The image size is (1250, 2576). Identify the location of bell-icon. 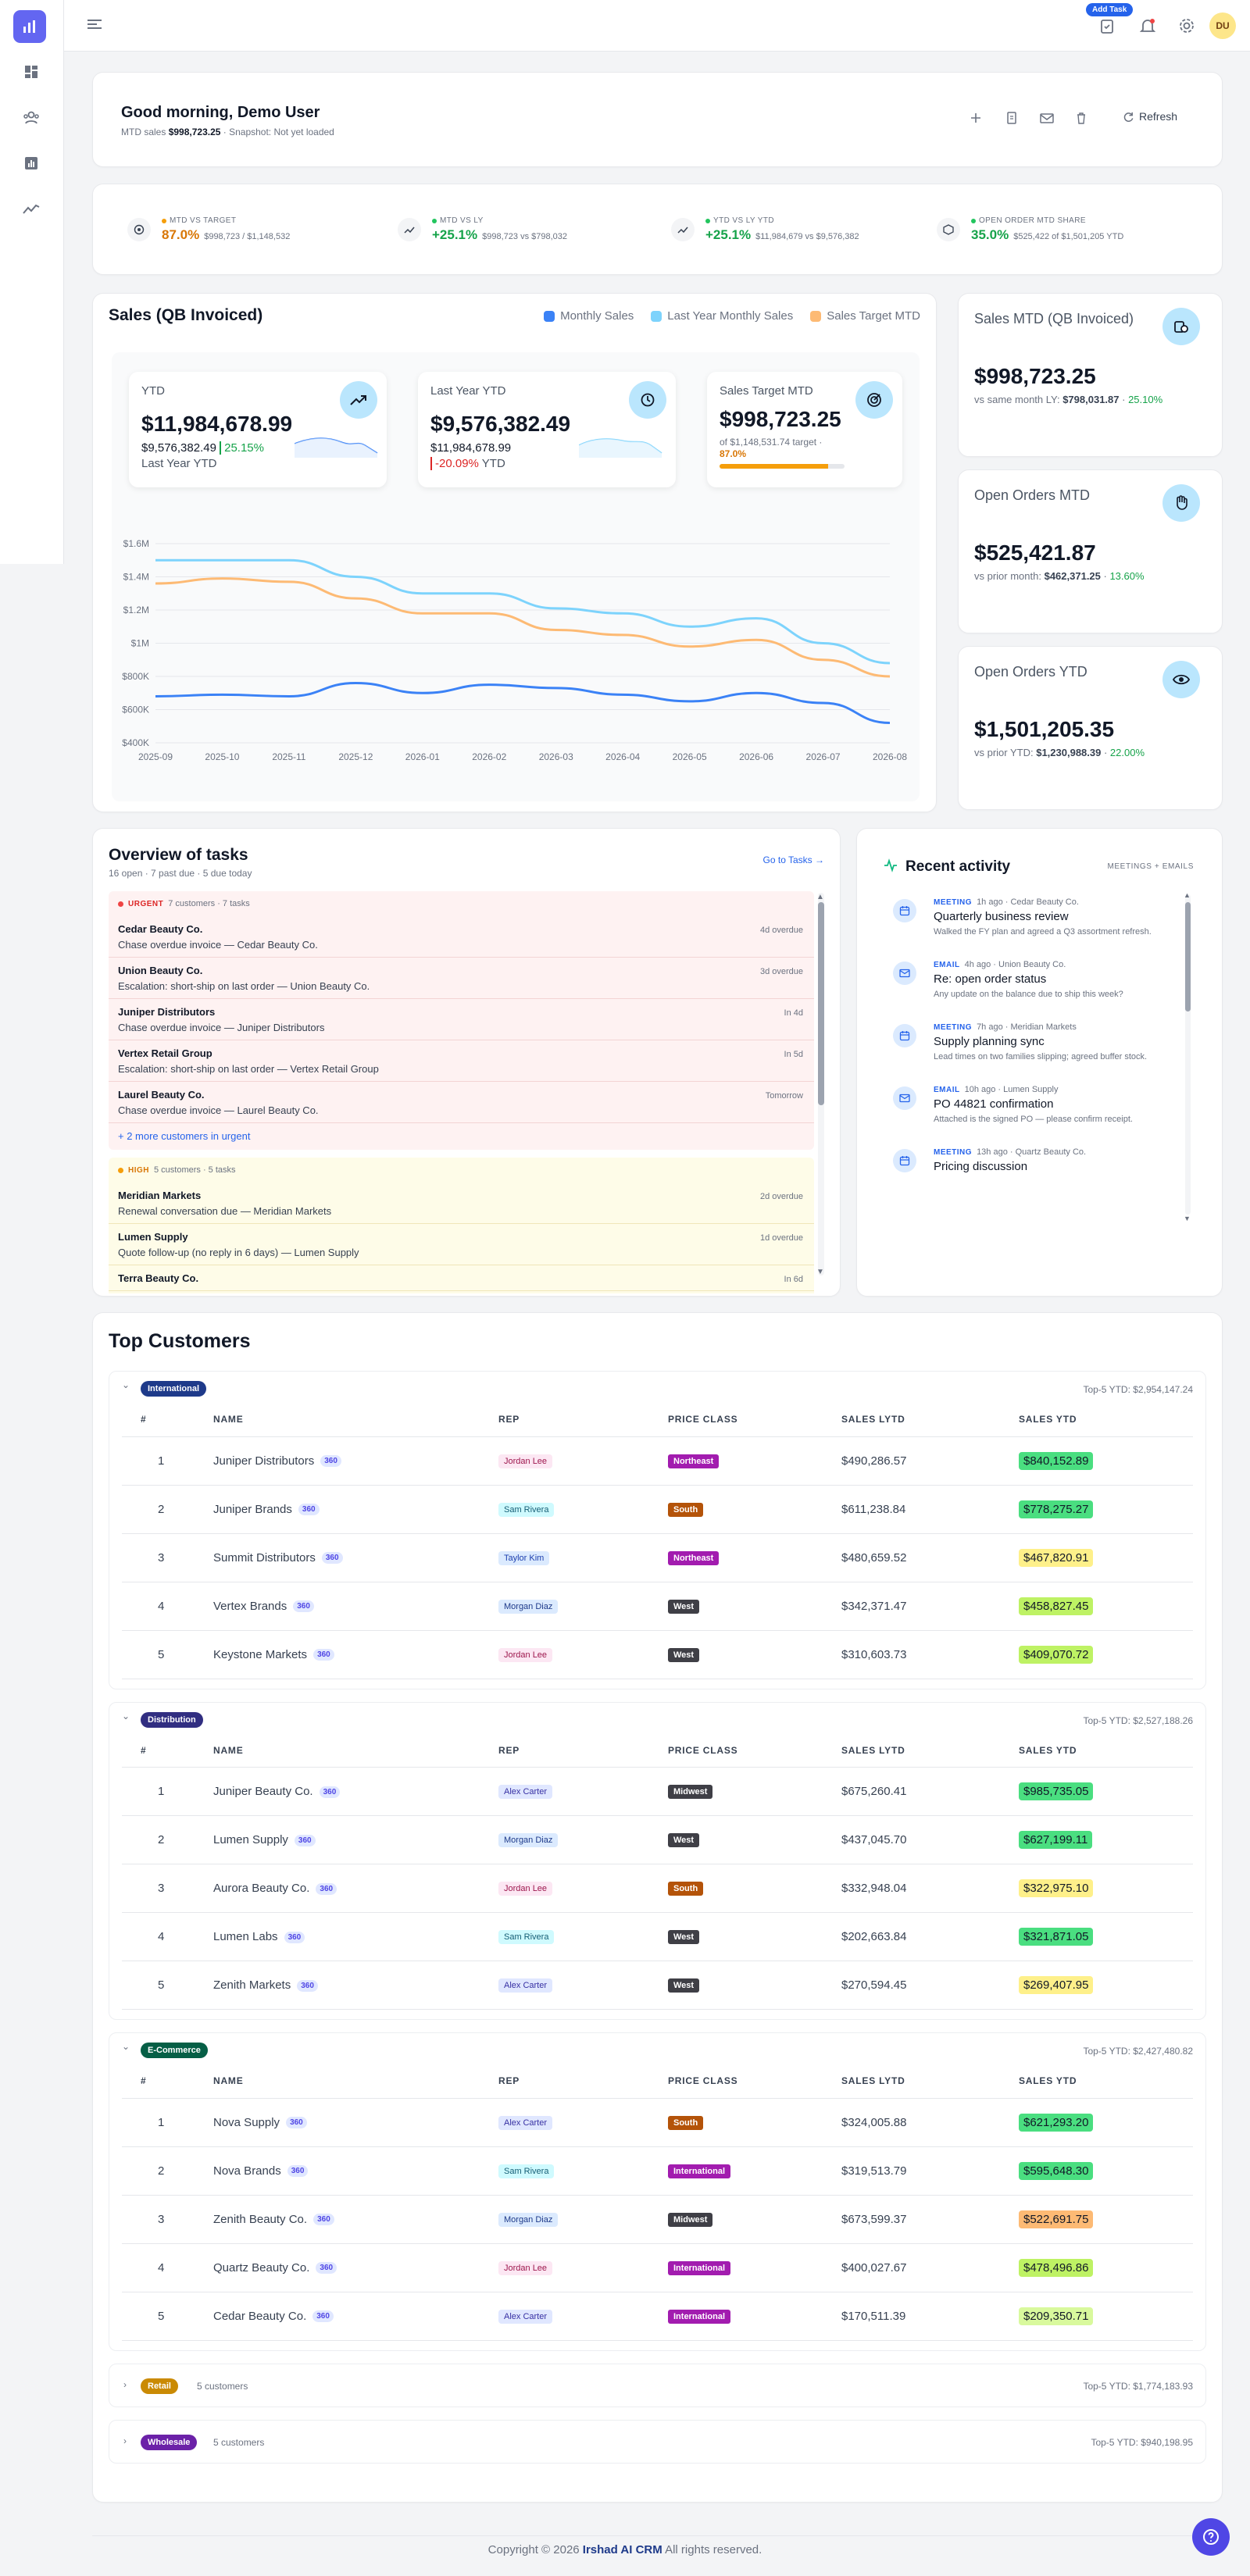
(1147, 27).